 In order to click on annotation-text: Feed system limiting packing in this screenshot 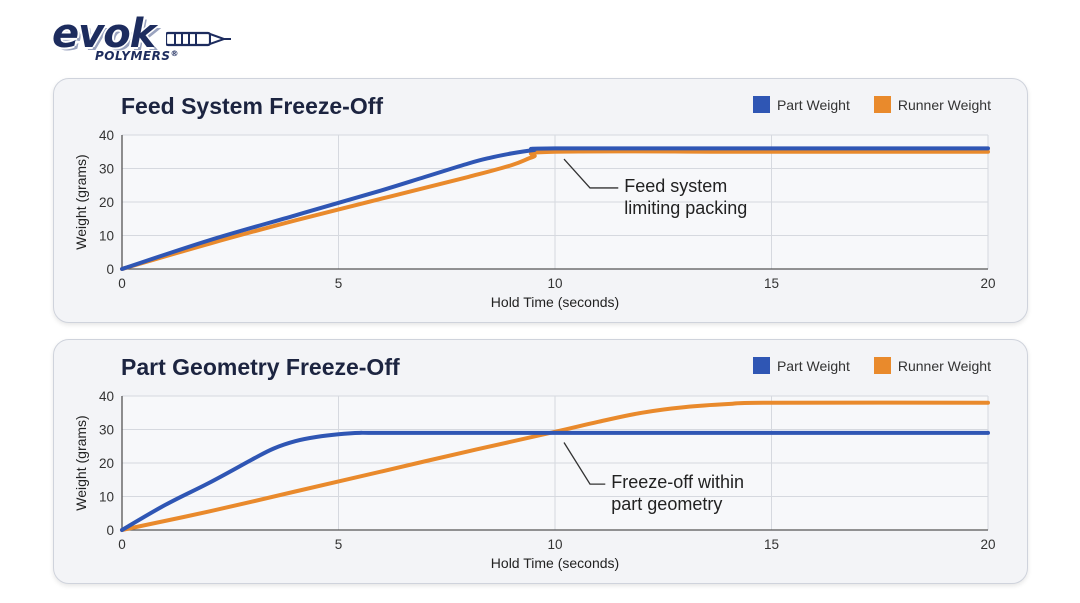, I will do `click(685, 197)`.